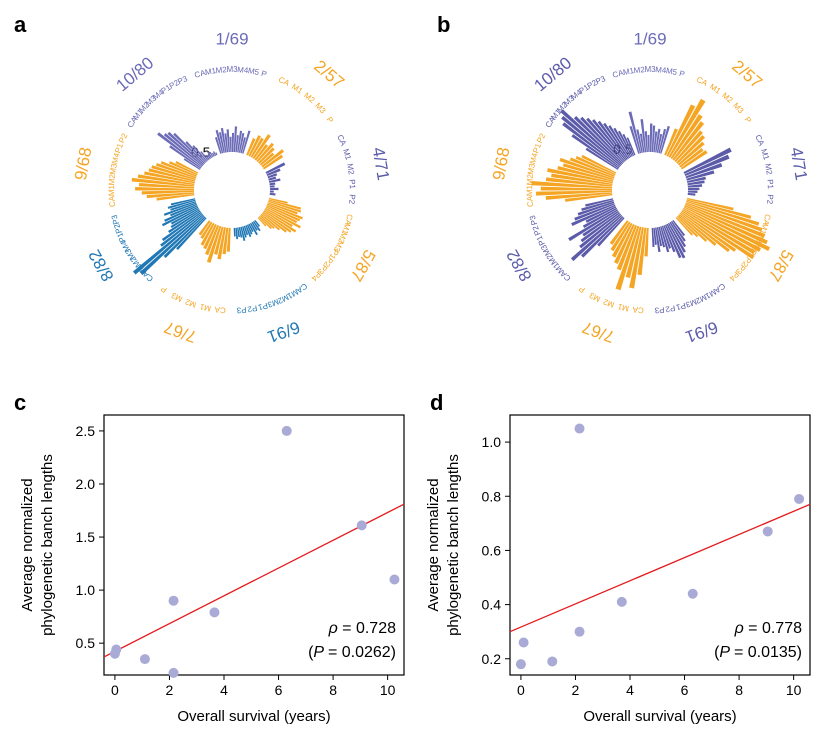 The image size is (834, 742). I want to click on group-label: 2/57, so click(747, 74).